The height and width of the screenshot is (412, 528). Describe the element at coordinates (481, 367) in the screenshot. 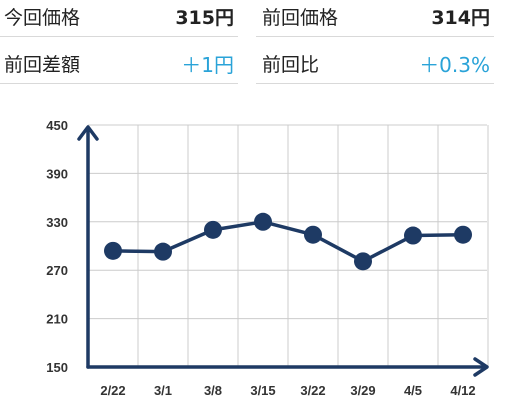

I see `x-axis-arrow-icon` at that location.